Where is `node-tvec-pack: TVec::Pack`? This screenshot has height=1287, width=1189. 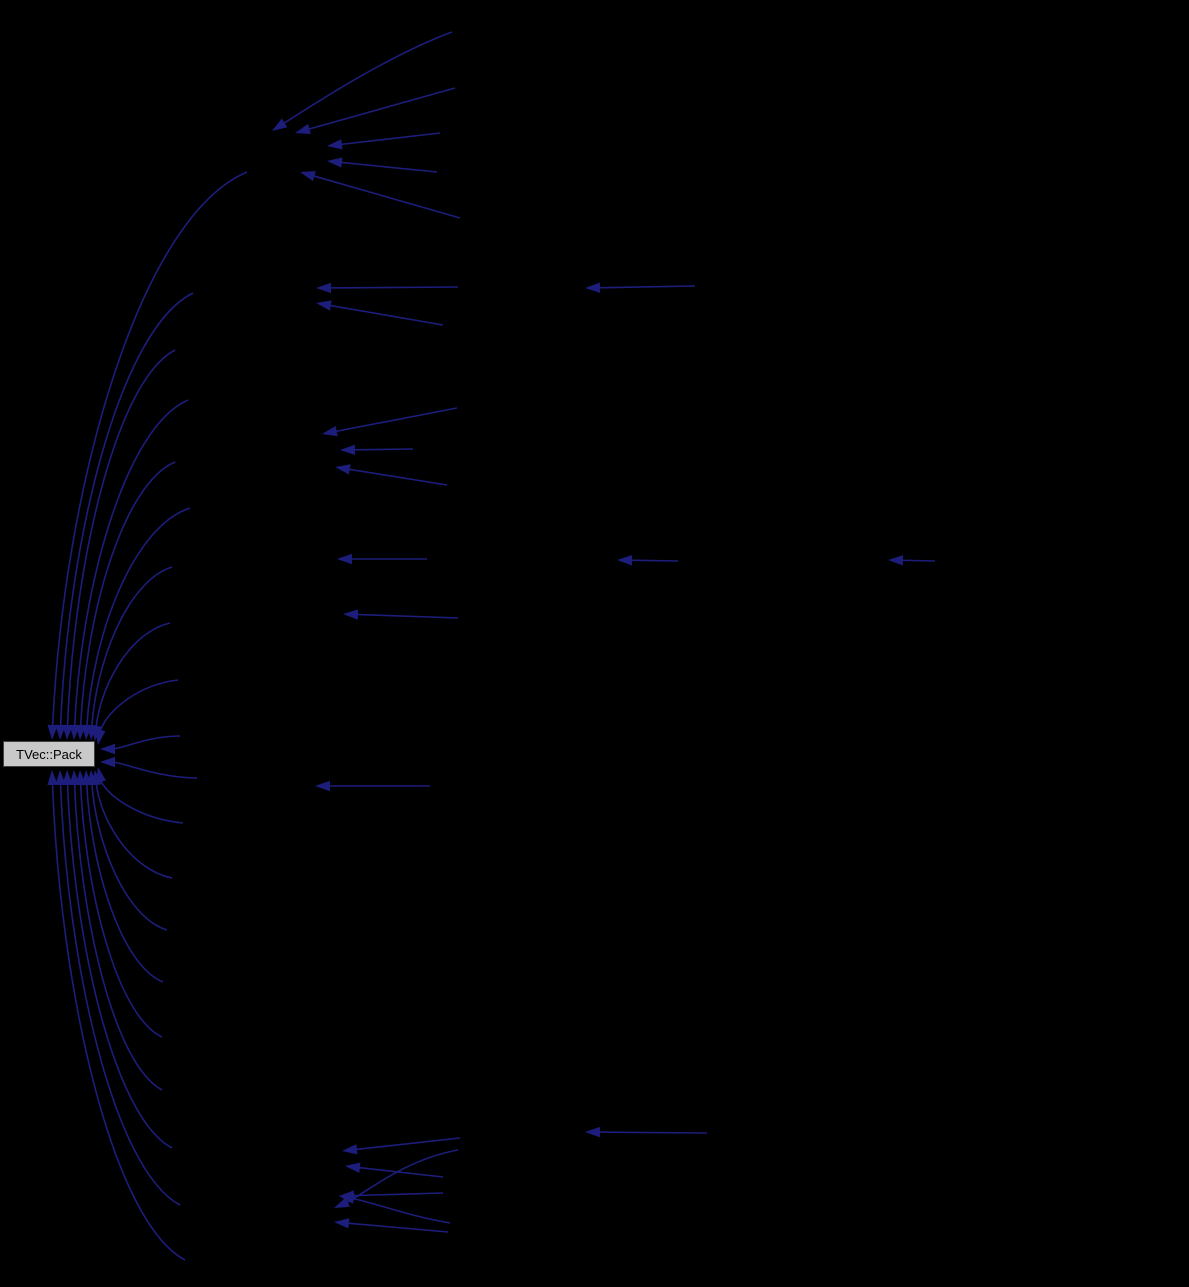 node-tvec-pack: TVec::Pack is located at coordinates (49, 754).